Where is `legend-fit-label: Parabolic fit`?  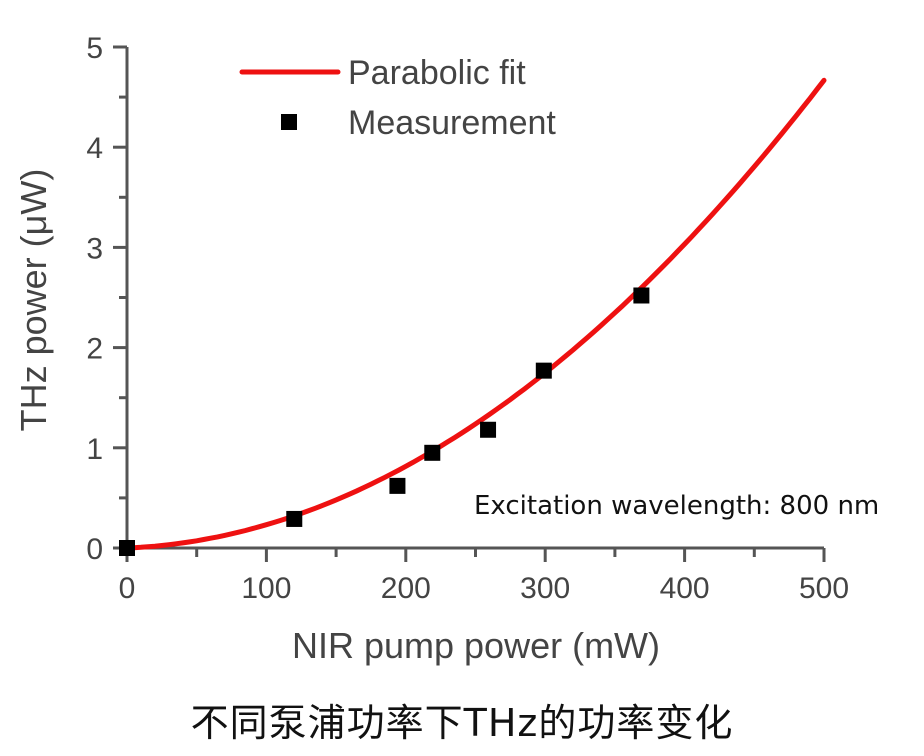 legend-fit-label: Parabolic fit is located at coordinates (437, 73).